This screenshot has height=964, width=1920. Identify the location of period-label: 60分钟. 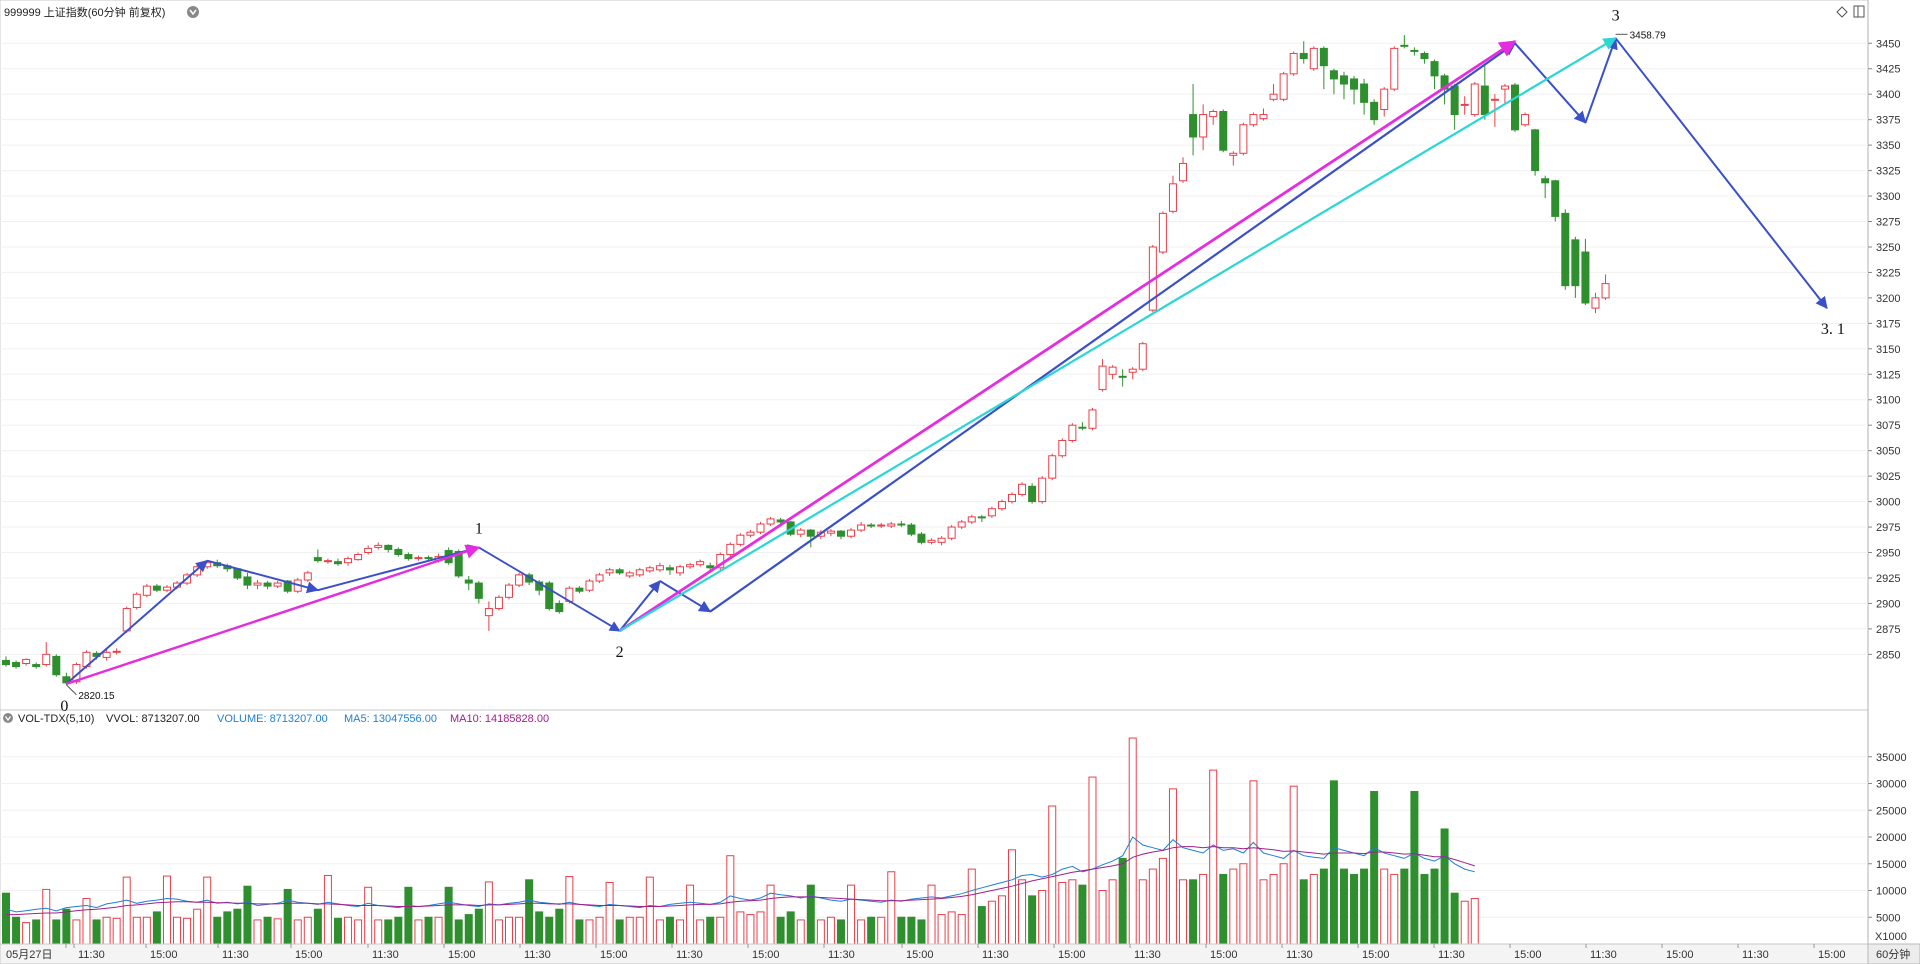
(1893, 954).